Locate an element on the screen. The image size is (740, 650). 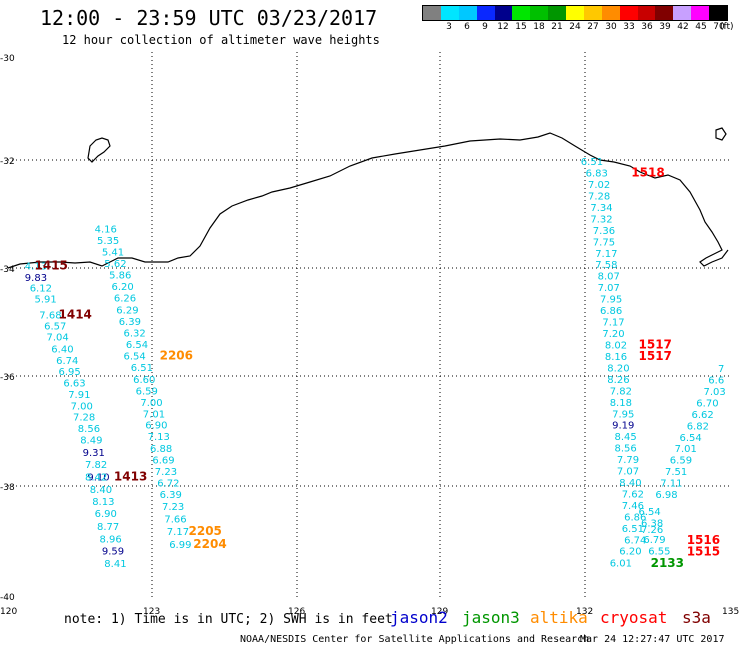
wave-height-value: 7.11 is located at coordinates (671, 484).